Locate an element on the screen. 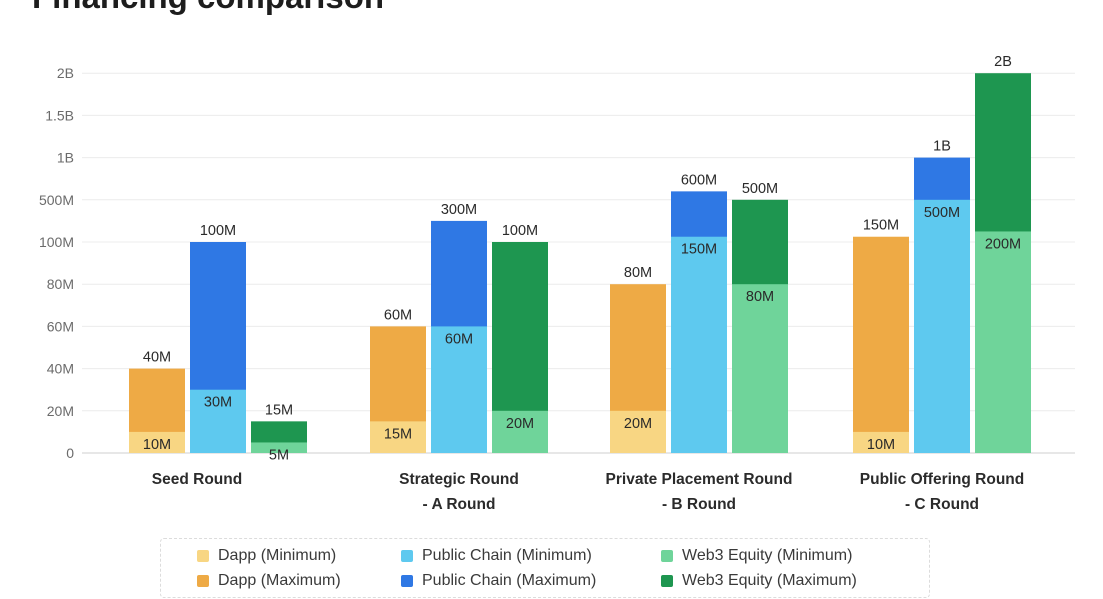 This screenshot has width=1103, height=599. web3-equity-min-label: 80M is located at coordinates (760, 297).